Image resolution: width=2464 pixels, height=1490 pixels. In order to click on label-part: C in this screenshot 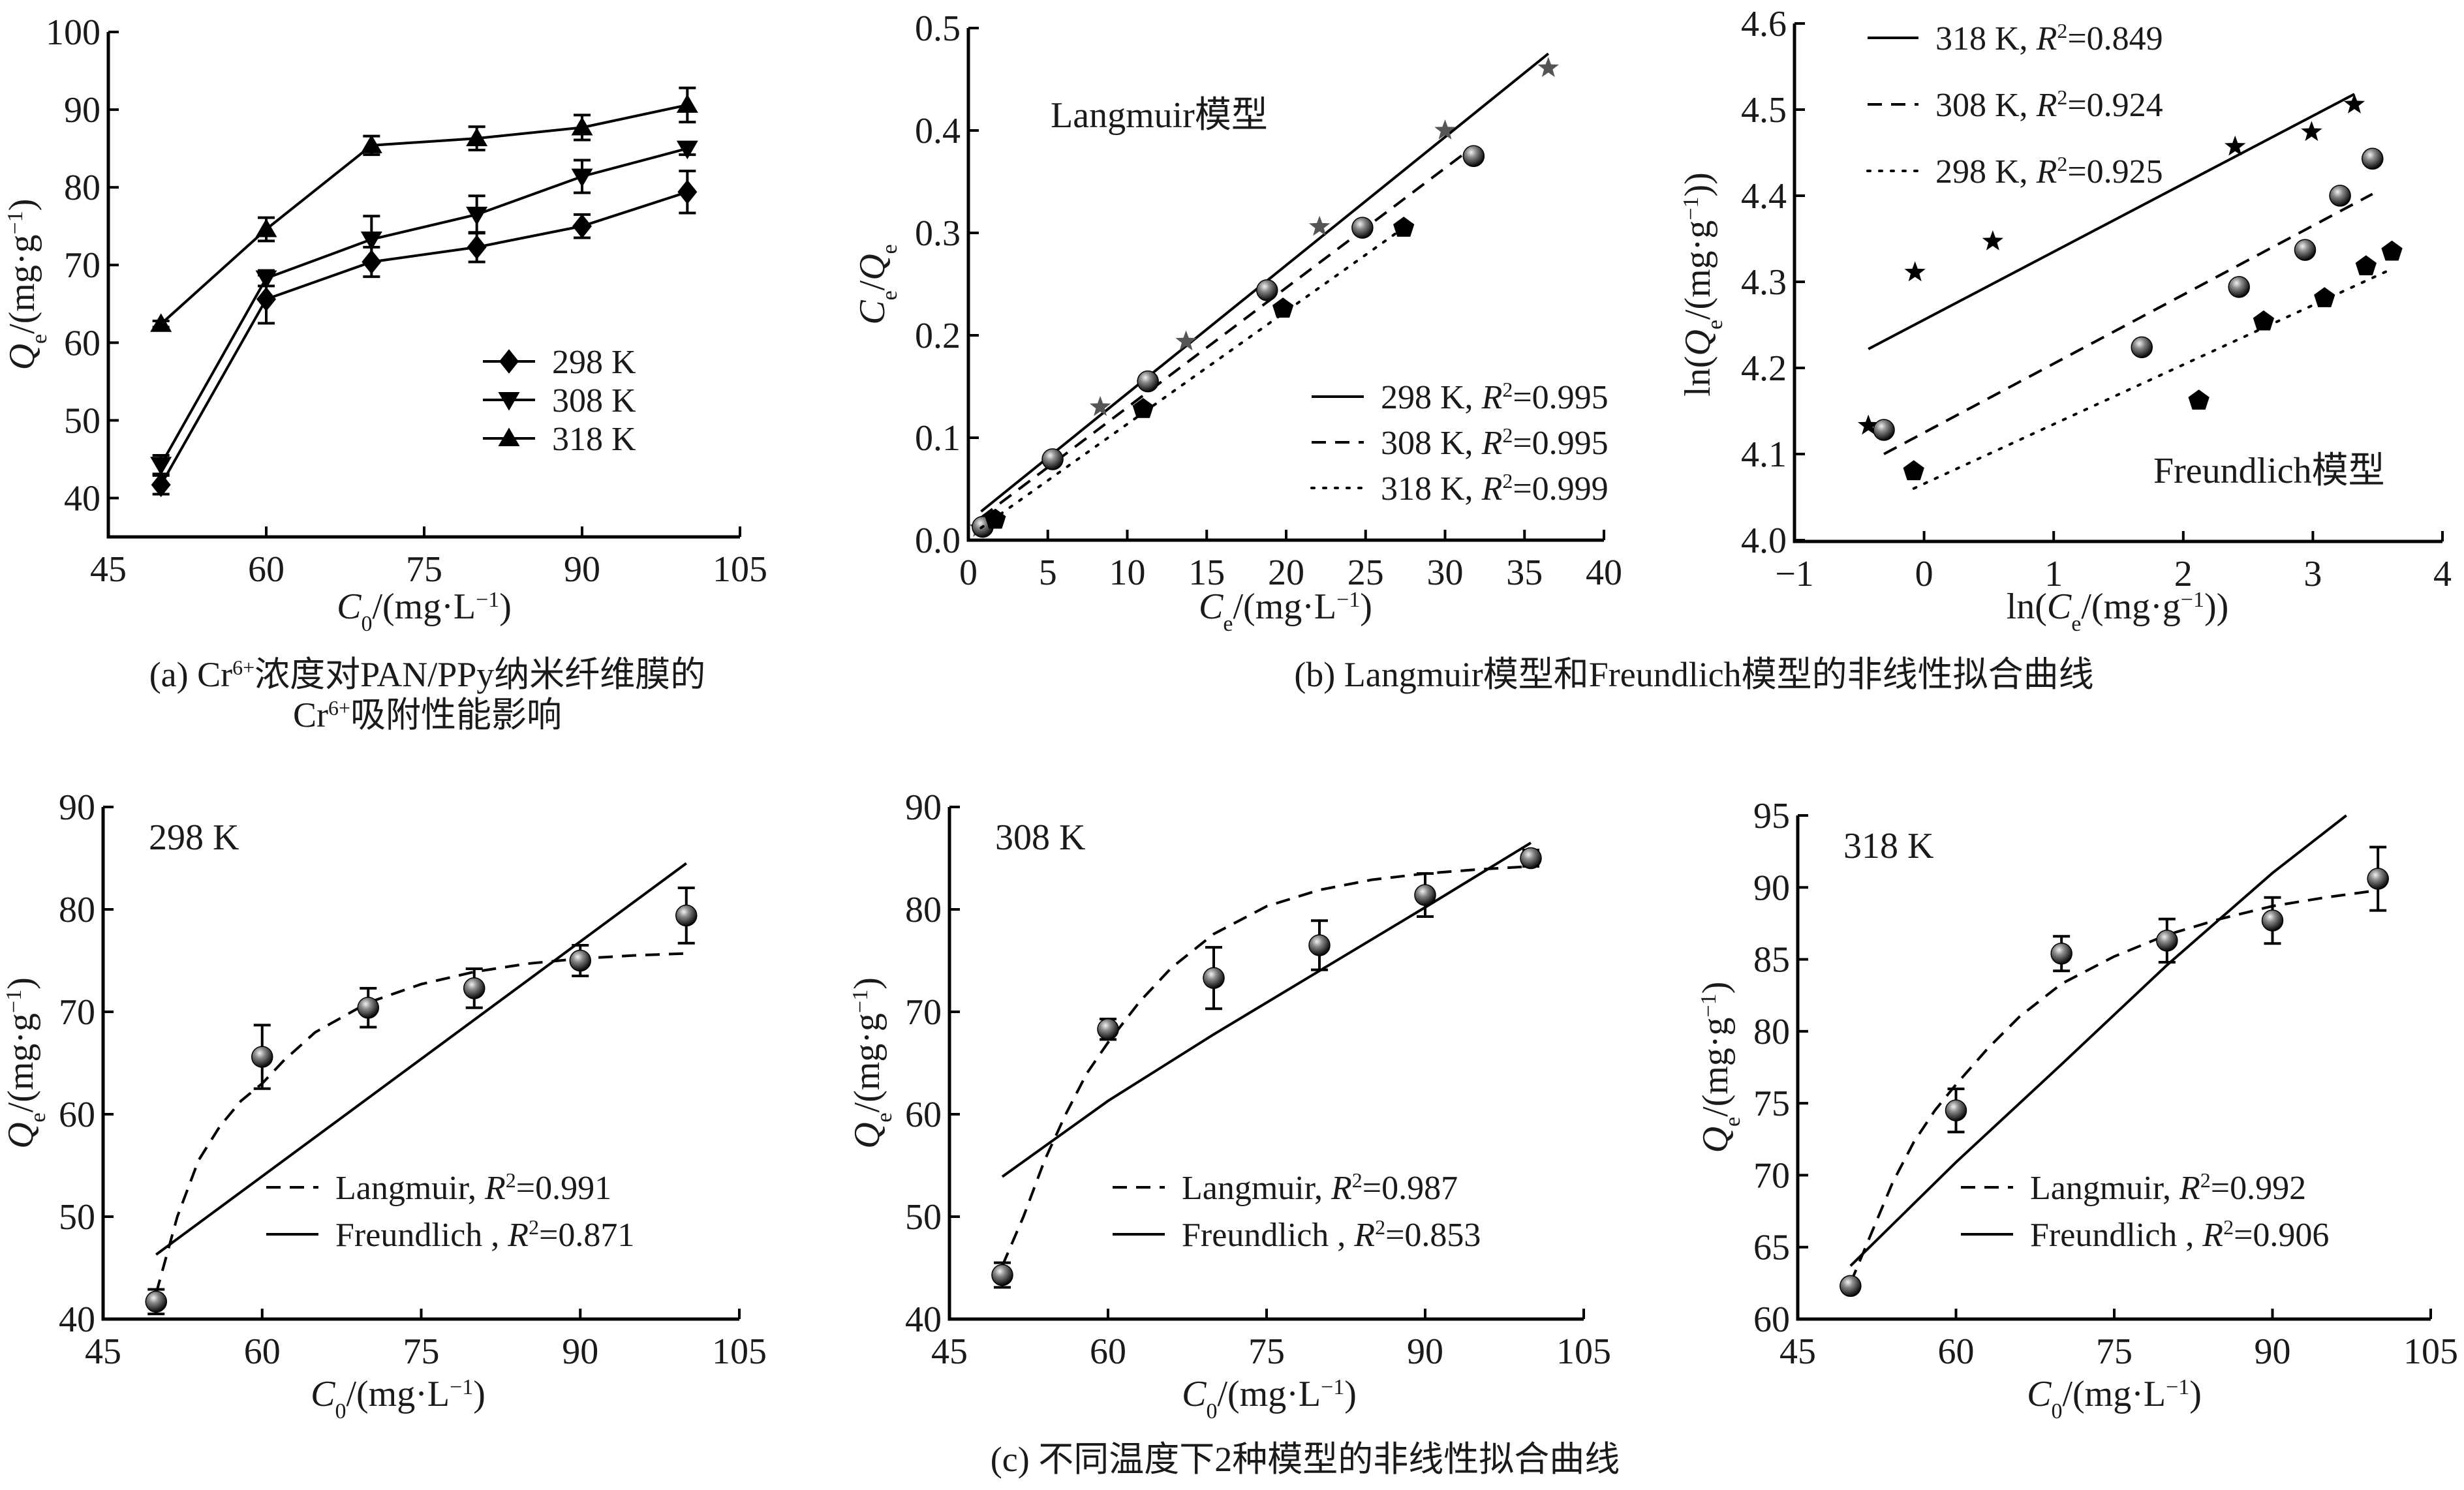, I will do `click(872, 312)`.